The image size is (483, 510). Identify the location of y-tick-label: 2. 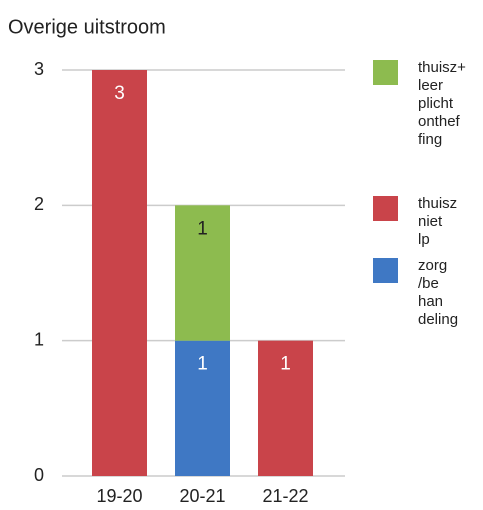
(39, 204).